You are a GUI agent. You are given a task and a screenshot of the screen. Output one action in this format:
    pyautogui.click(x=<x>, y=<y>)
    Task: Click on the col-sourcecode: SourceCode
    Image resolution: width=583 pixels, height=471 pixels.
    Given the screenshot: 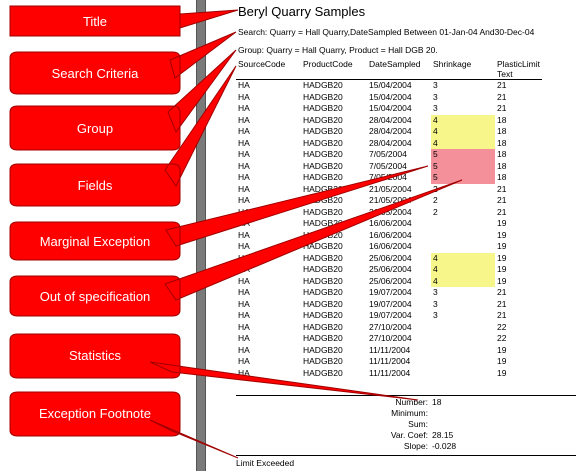 What is the action you would take?
    pyautogui.click(x=268, y=69)
    